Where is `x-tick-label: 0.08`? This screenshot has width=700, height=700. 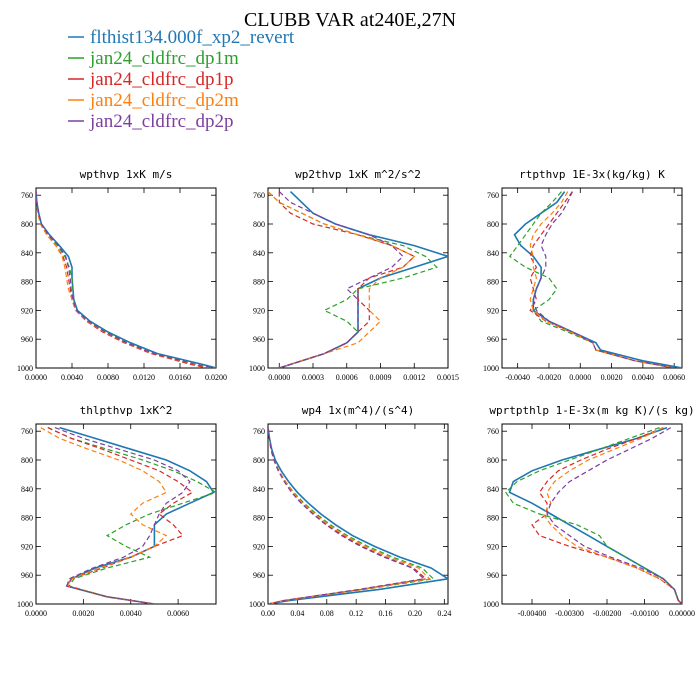 x-tick-label: 0.08 is located at coordinates (327, 613).